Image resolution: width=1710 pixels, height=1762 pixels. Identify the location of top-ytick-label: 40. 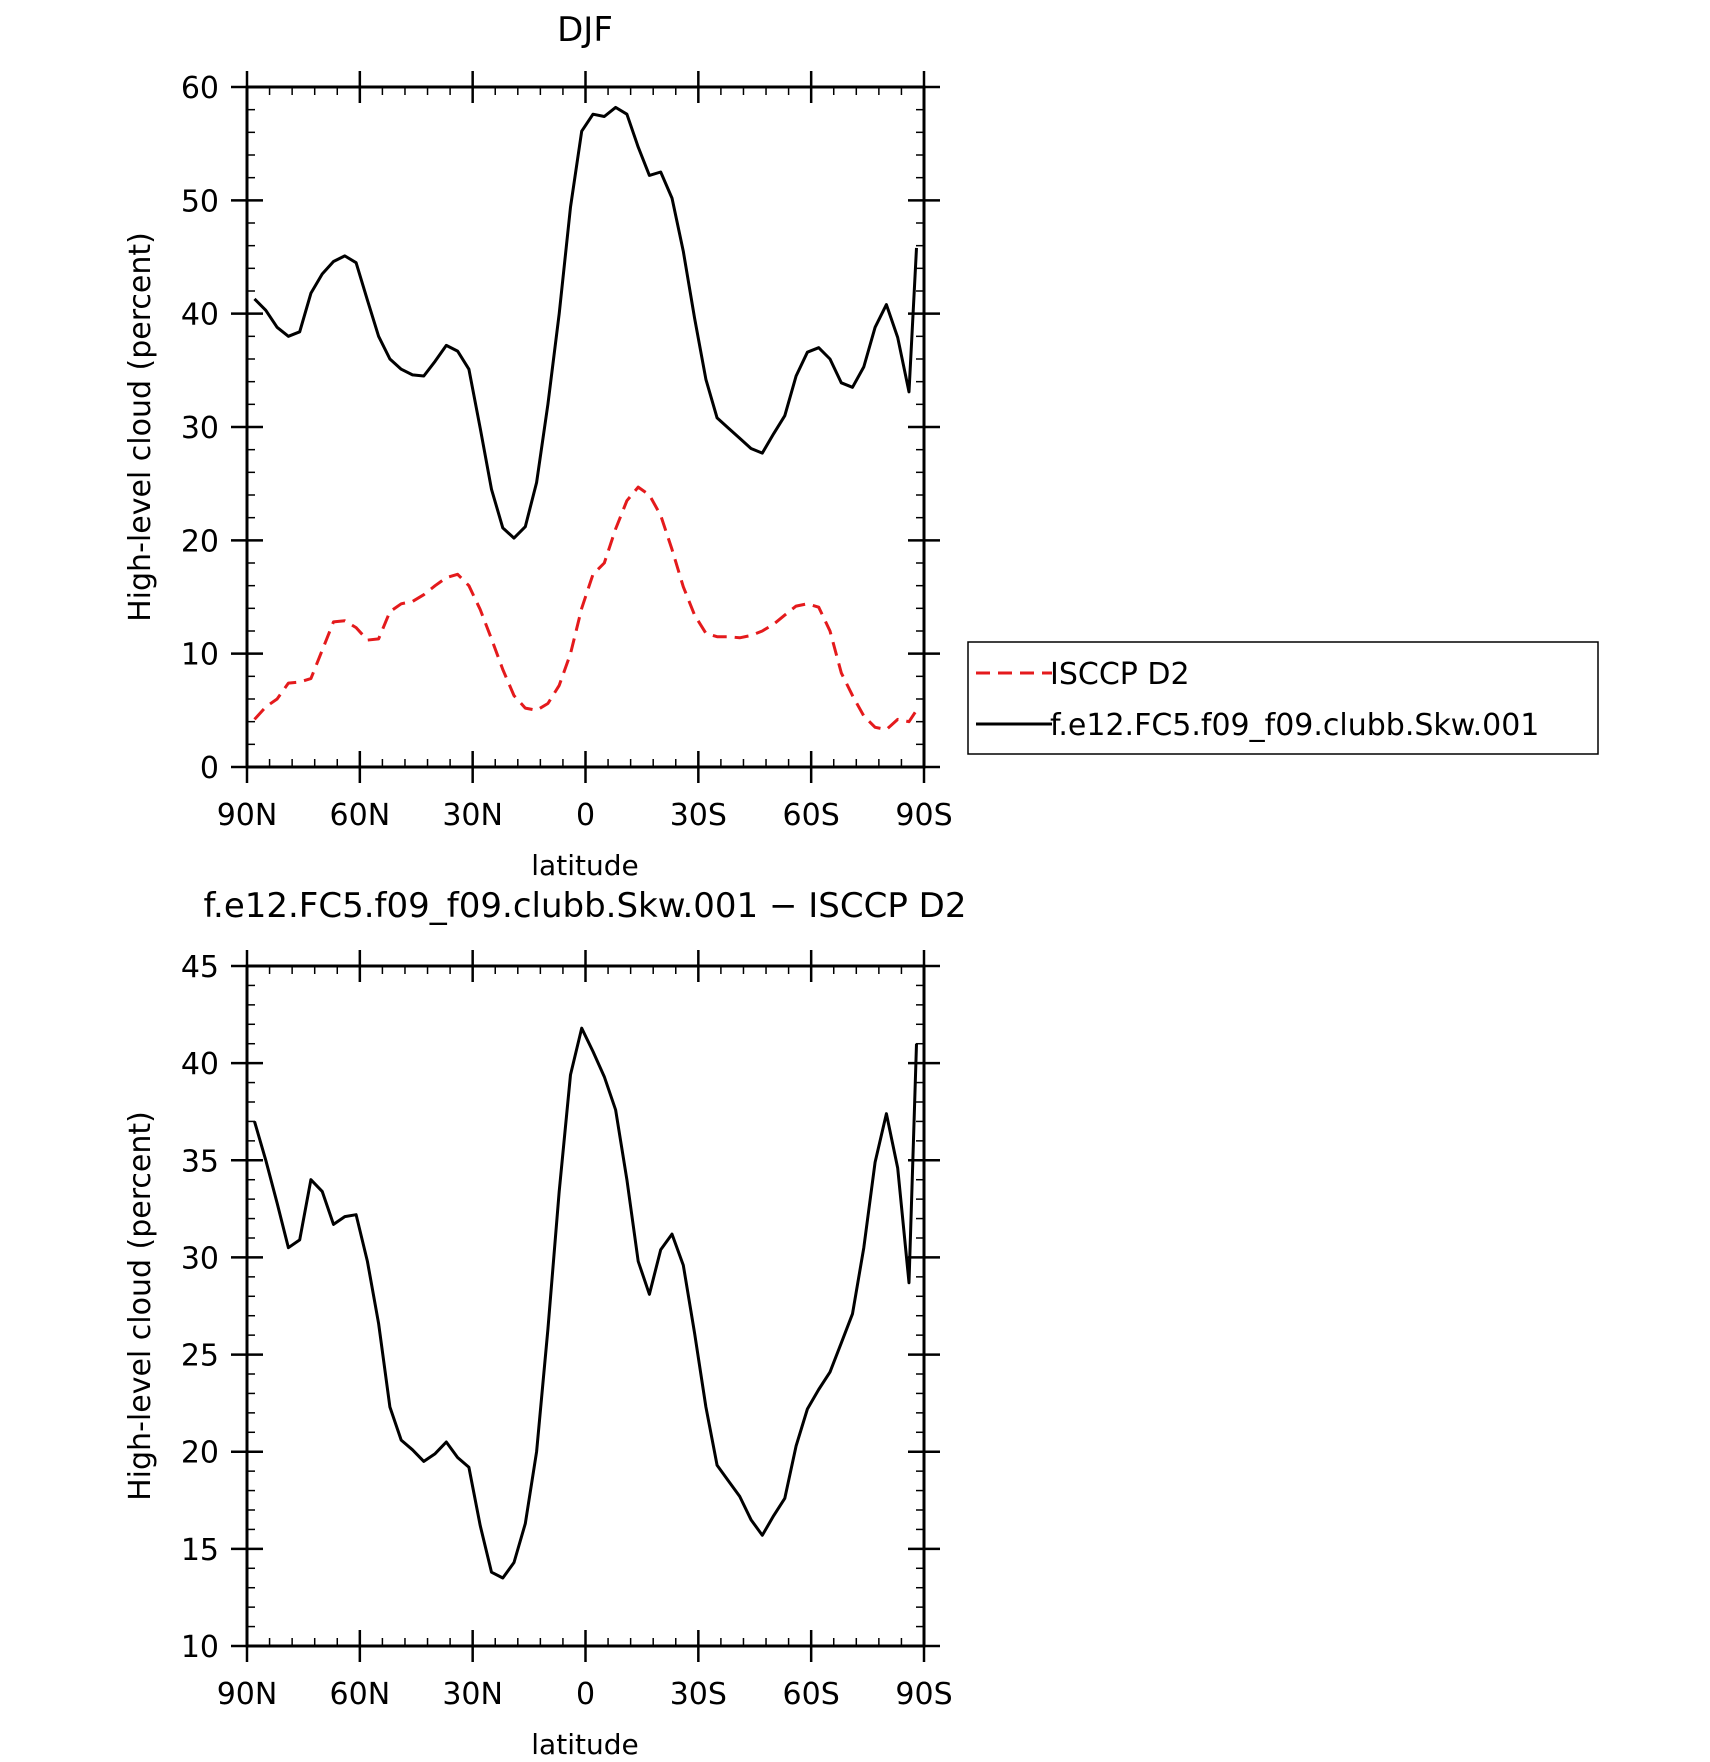
(200, 315).